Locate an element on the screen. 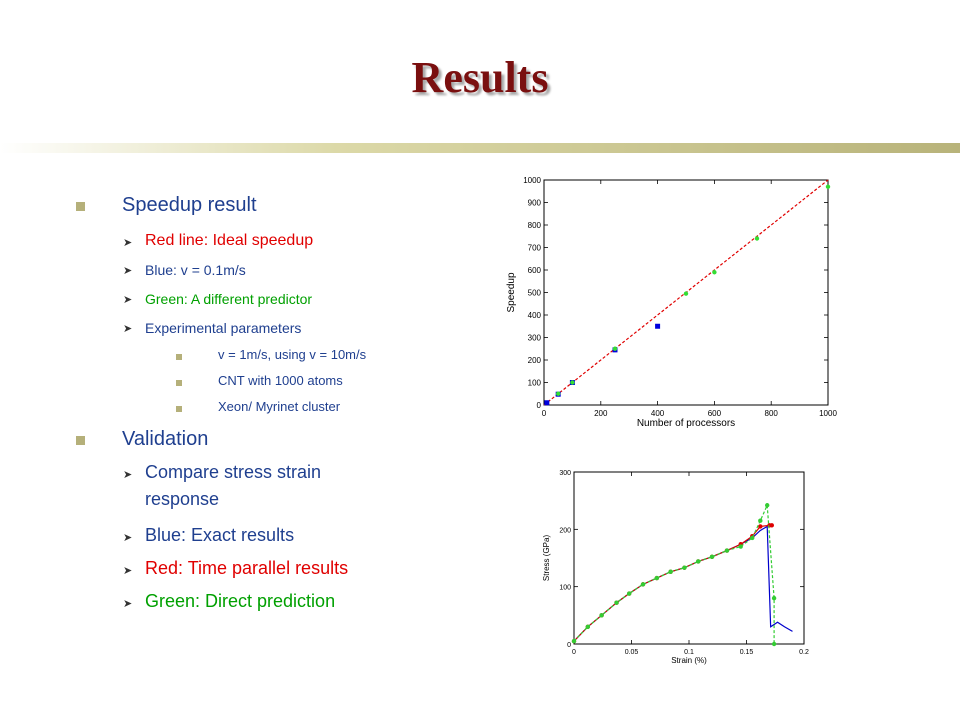 The height and width of the screenshot is (720, 960). x-tick-label: 1000 is located at coordinates (828, 413).